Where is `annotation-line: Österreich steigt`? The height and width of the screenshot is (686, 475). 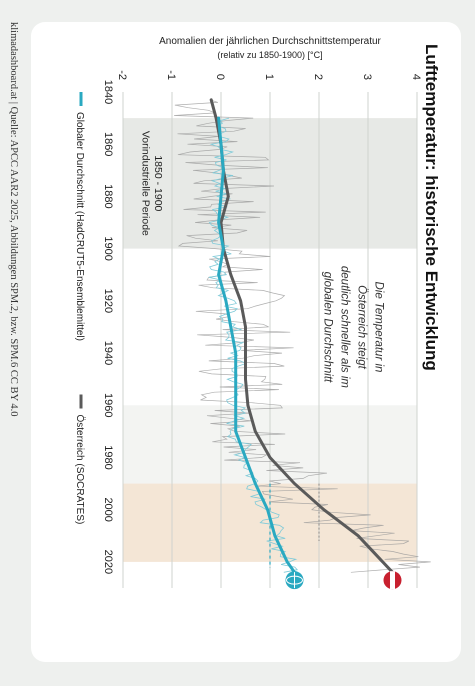 annotation-line: Österreich steigt is located at coordinates (361, 327).